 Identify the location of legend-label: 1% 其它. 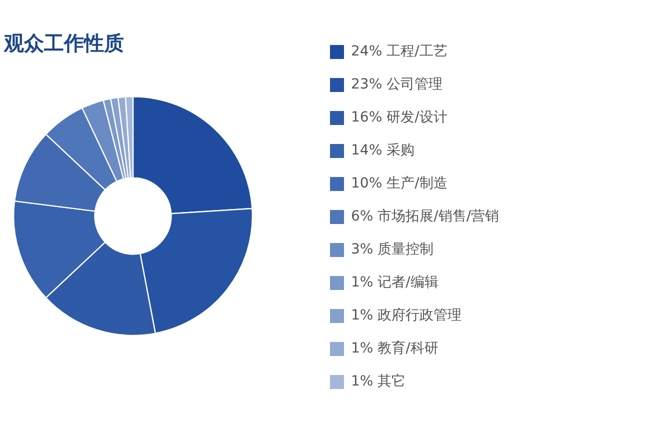
(378, 382).